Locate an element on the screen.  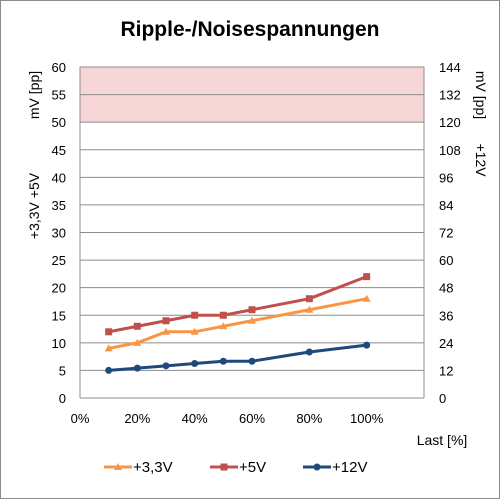
y-right-tick-label-1: 12 is located at coordinates (446, 370).